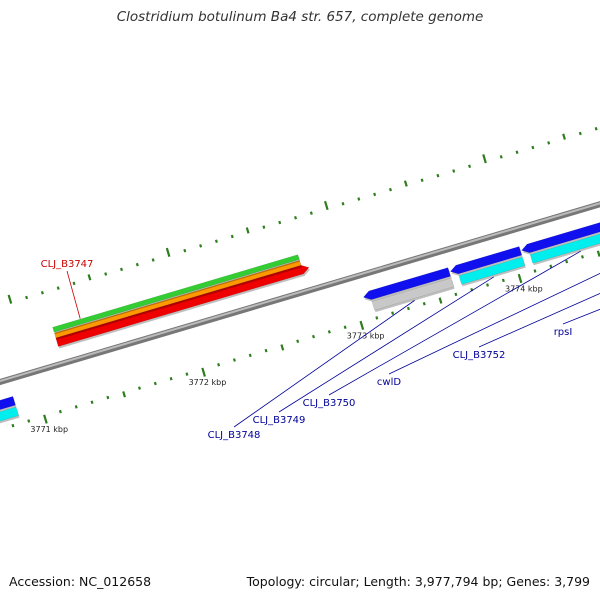 This screenshot has height=600, width=600. I want to click on tick-label: 3774 kbp, so click(524, 288).